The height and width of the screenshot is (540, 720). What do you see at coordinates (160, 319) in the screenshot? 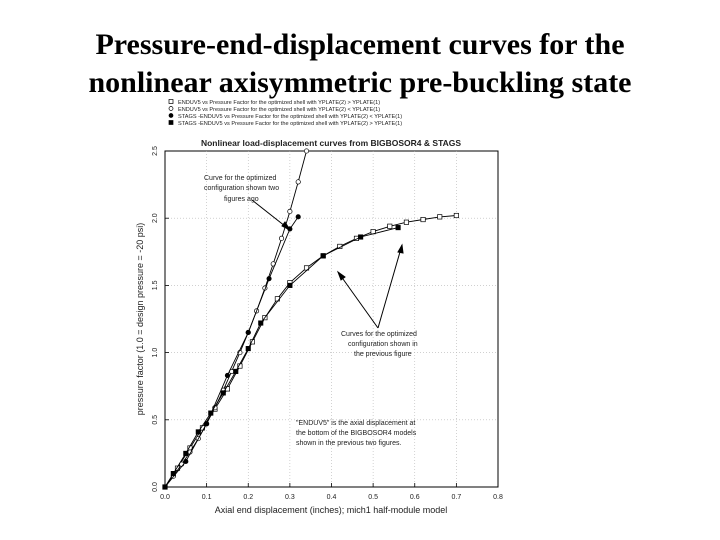
I see `y-axis-ticks: 0.0 0.5 1.0 1.5 2.0 2.5` at bounding box center [160, 319].